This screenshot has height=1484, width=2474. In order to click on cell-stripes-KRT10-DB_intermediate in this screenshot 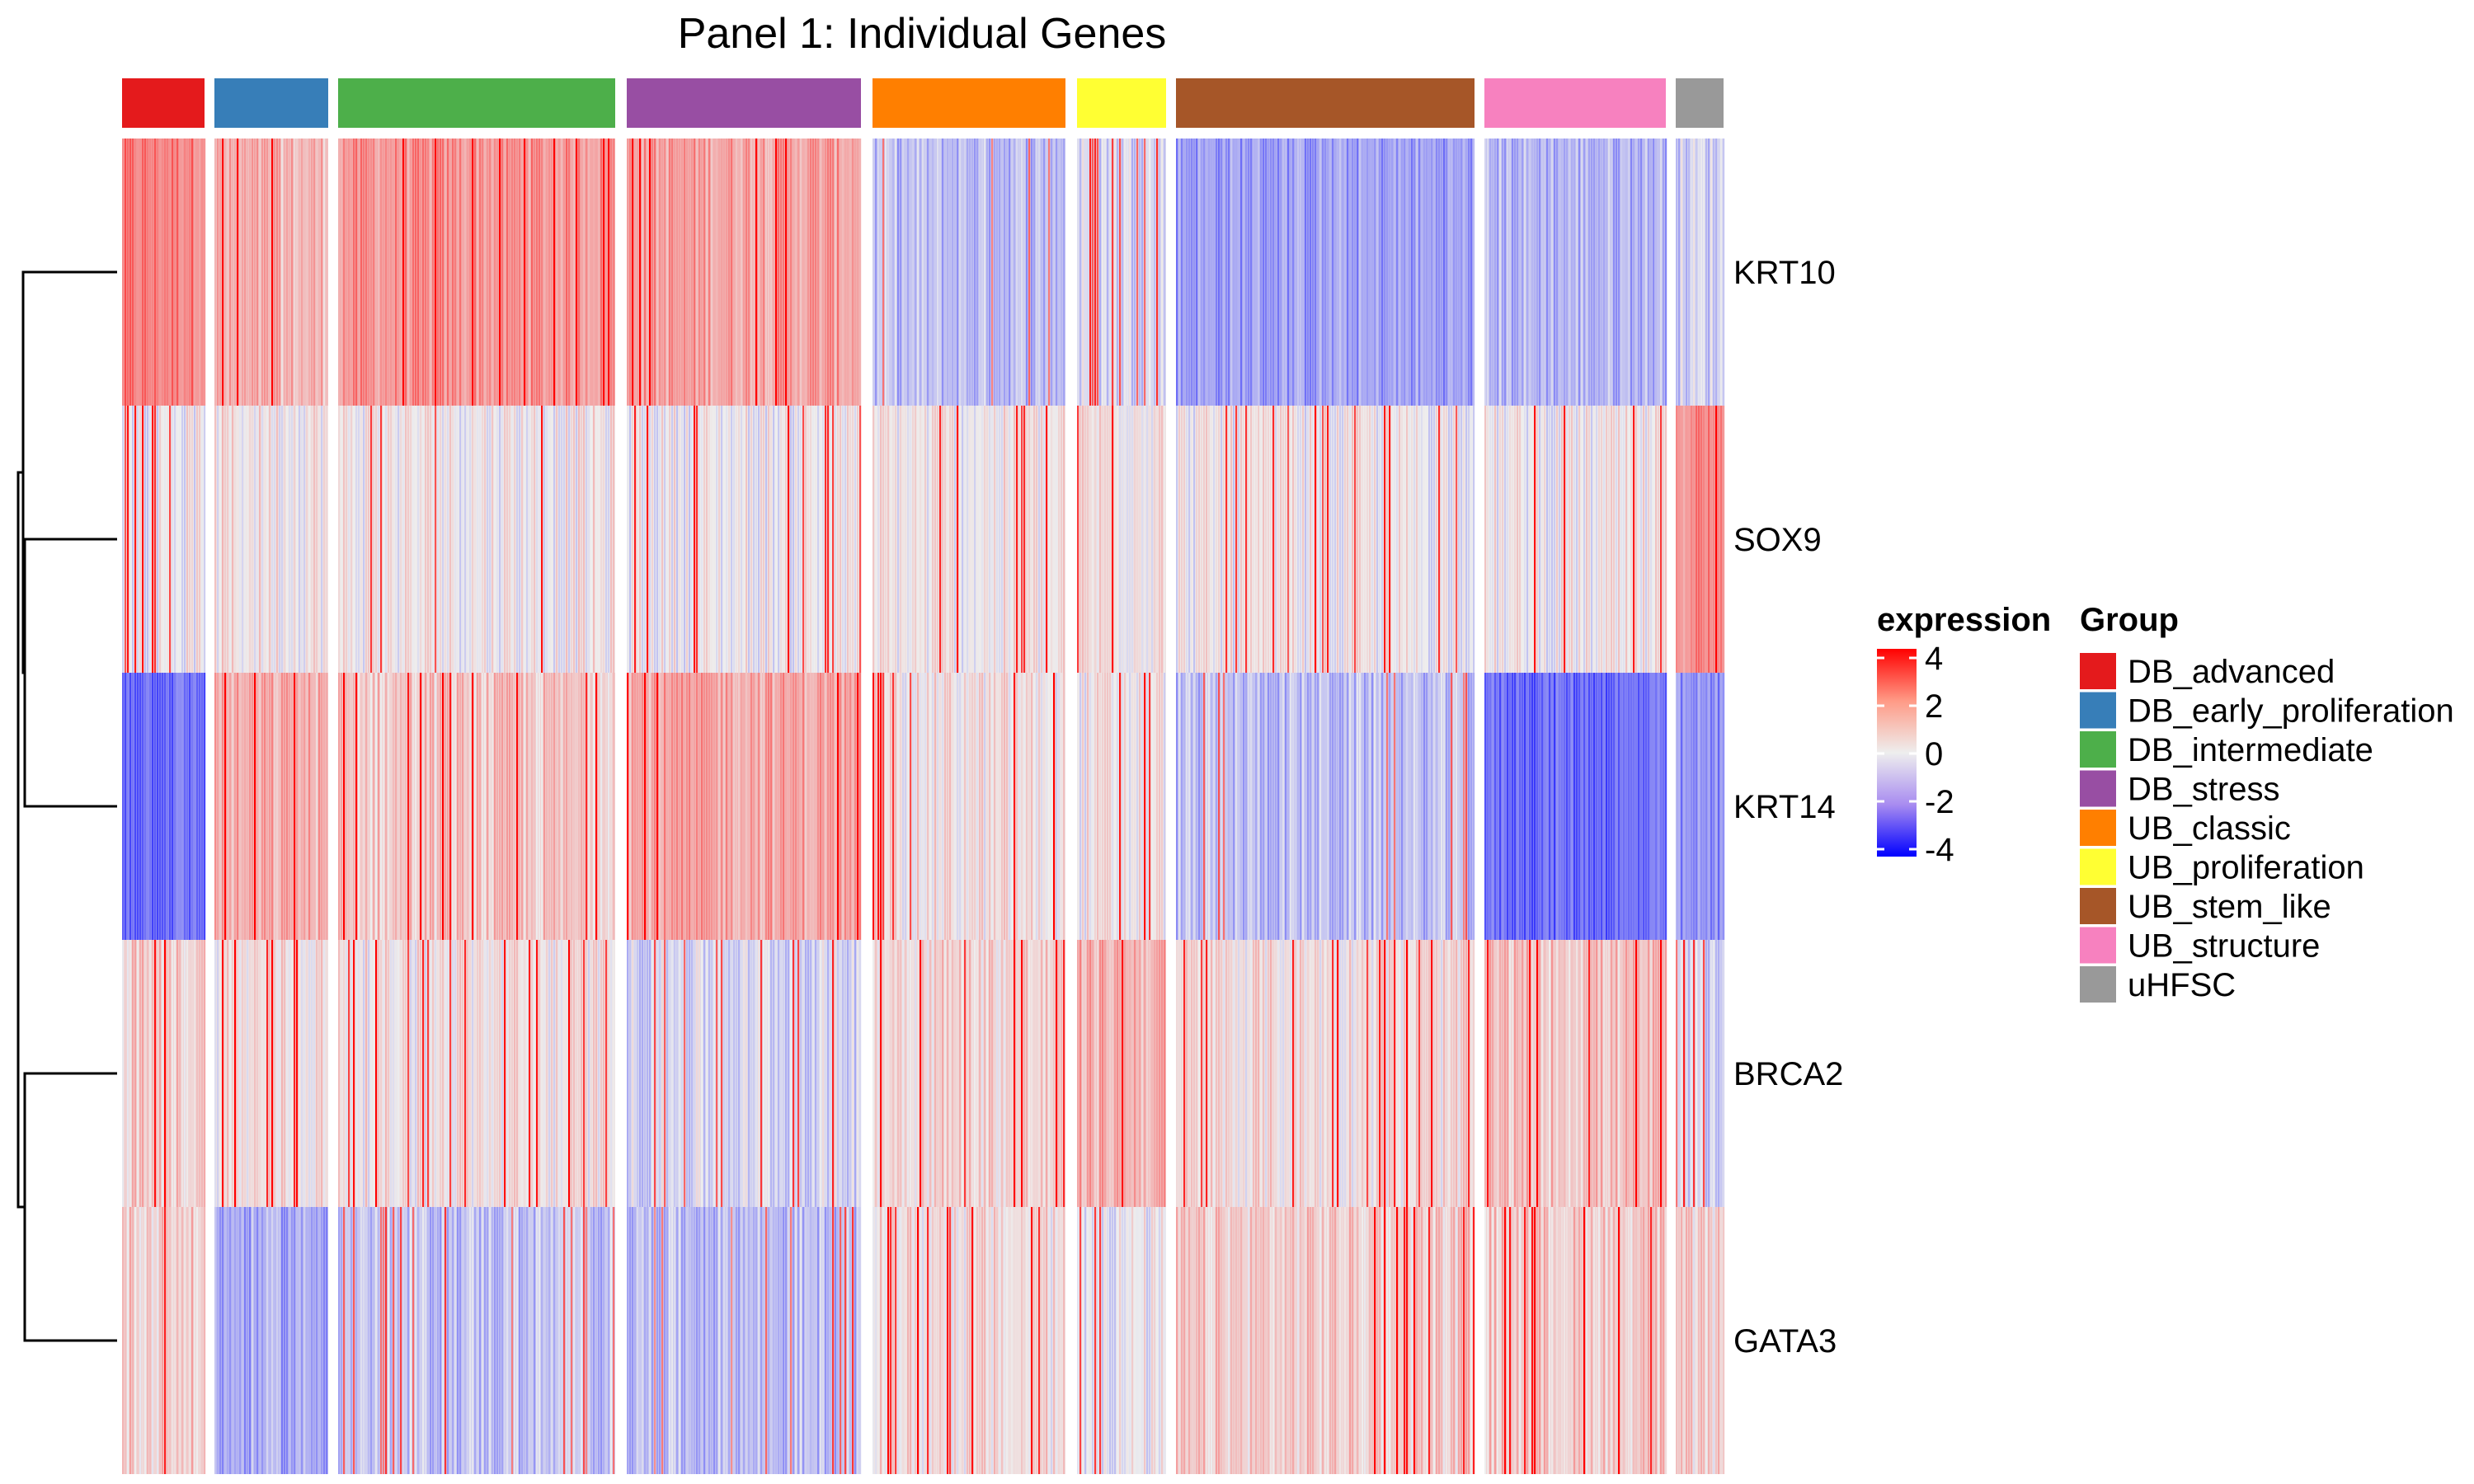, I will do `click(476, 272)`.